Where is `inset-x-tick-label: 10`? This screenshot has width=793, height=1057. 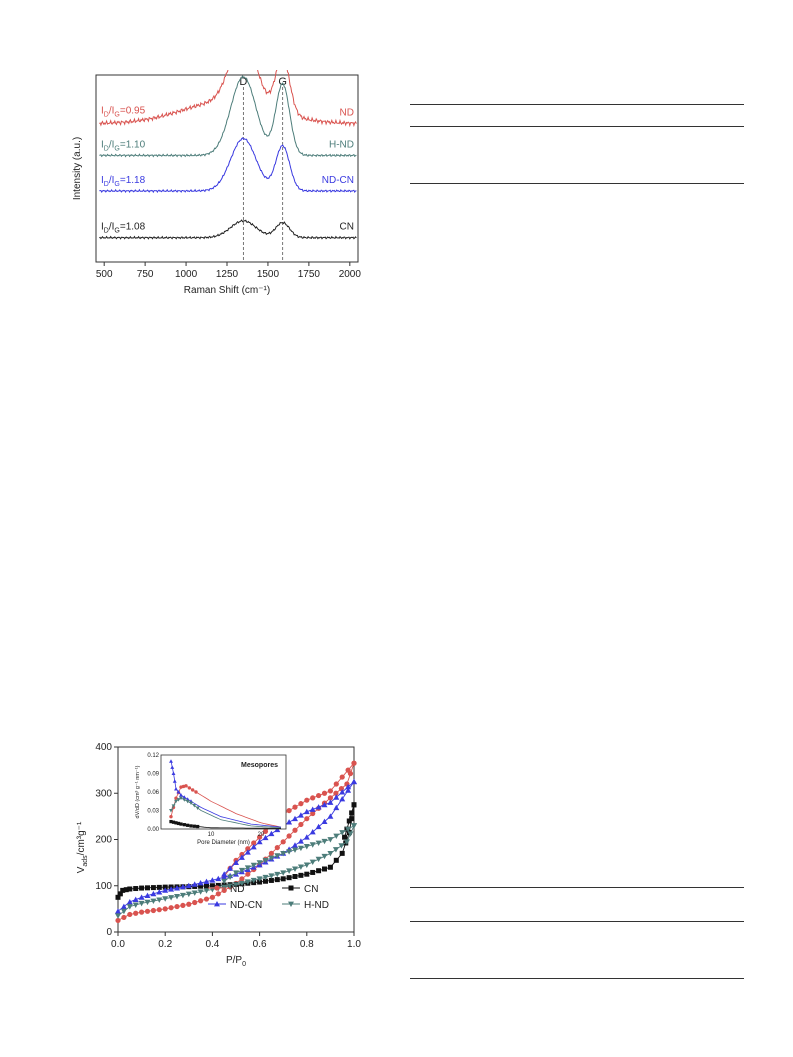 inset-x-tick-label: 10 is located at coordinates (211, 835).